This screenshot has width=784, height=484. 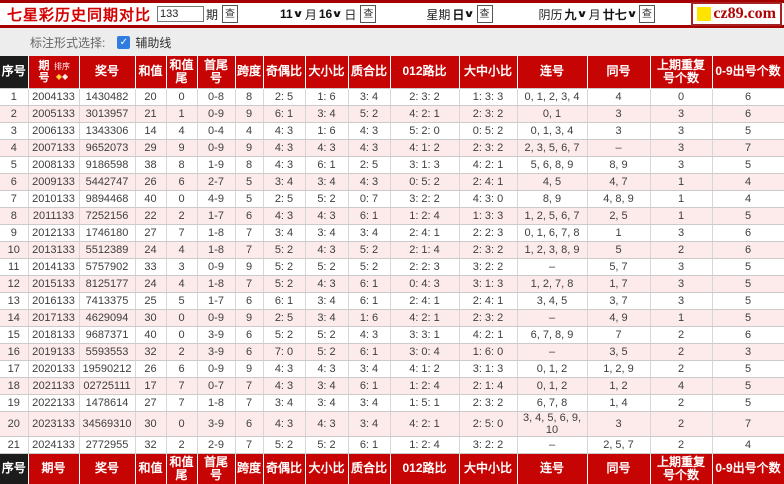 What do you see at coordinates (216, 445) in the screenshot?
I see `cell-5: 2-9` at bounding box center [216, 445].